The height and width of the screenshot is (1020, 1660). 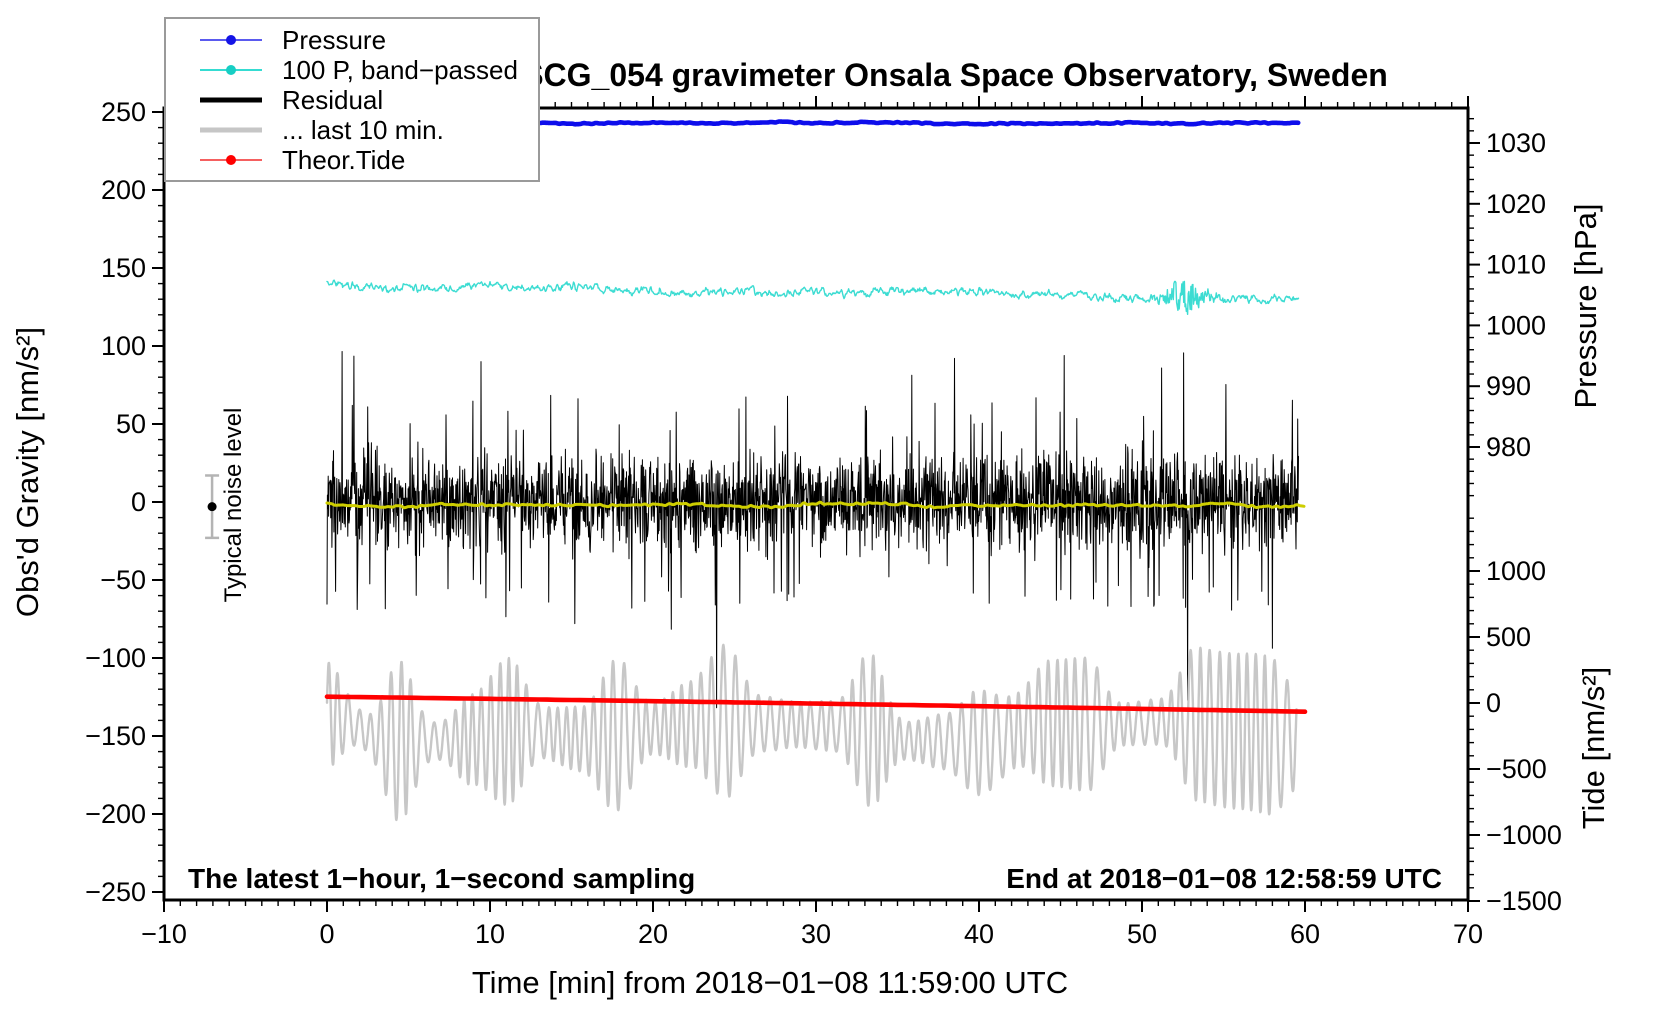 I want to click on series-theor-tide, so click(x=816, y=704).